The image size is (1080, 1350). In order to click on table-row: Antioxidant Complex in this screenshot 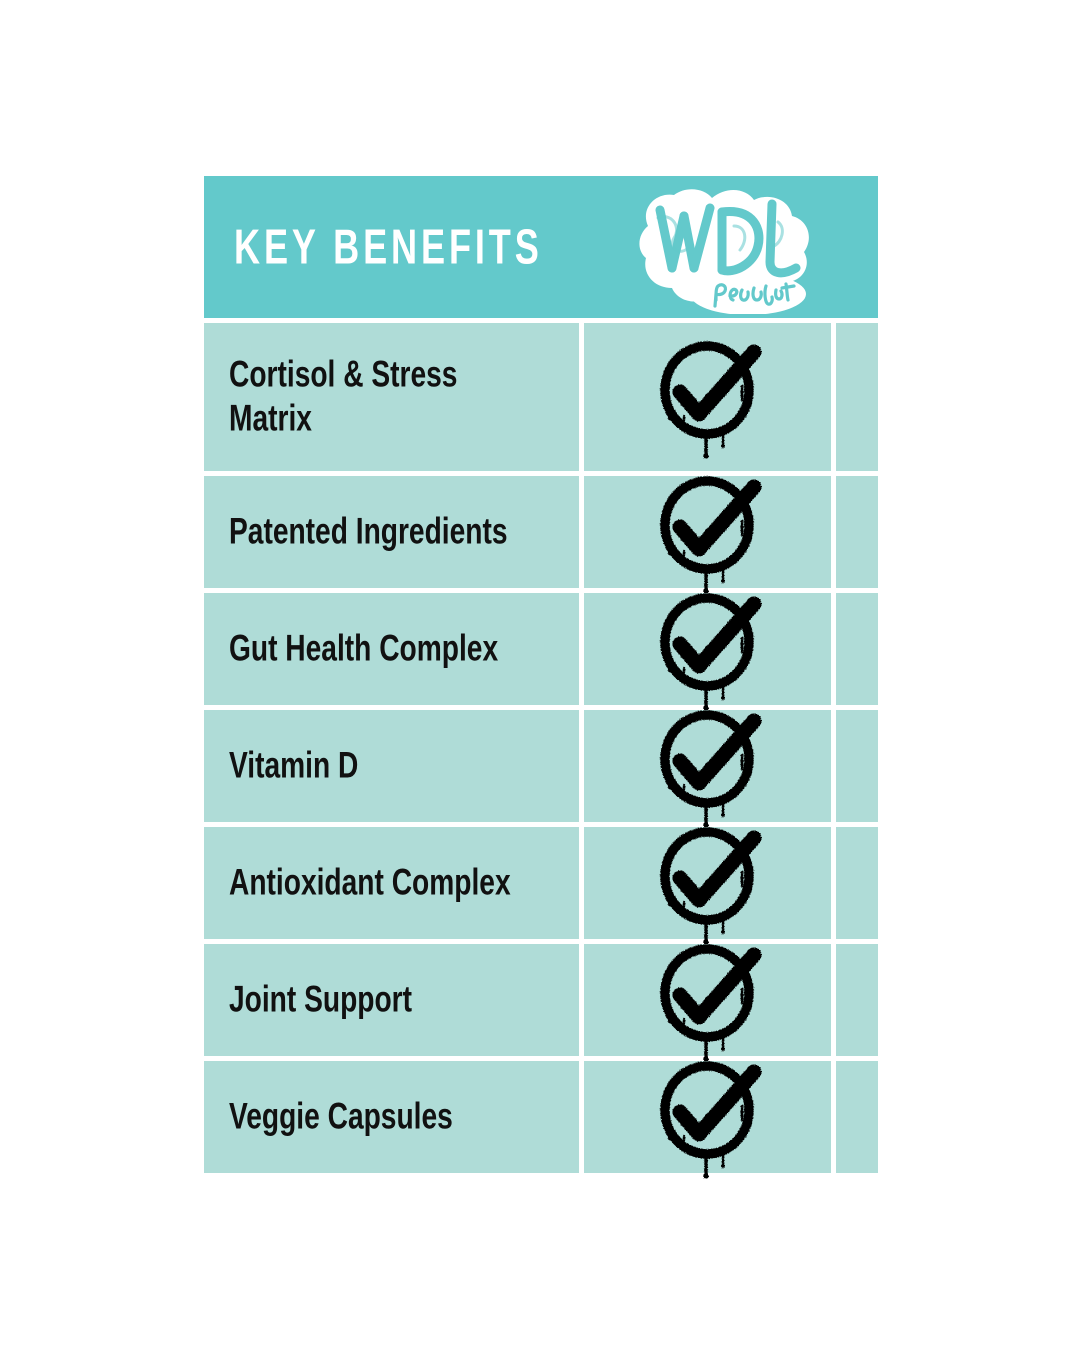, I will do `click(541, 885)`.